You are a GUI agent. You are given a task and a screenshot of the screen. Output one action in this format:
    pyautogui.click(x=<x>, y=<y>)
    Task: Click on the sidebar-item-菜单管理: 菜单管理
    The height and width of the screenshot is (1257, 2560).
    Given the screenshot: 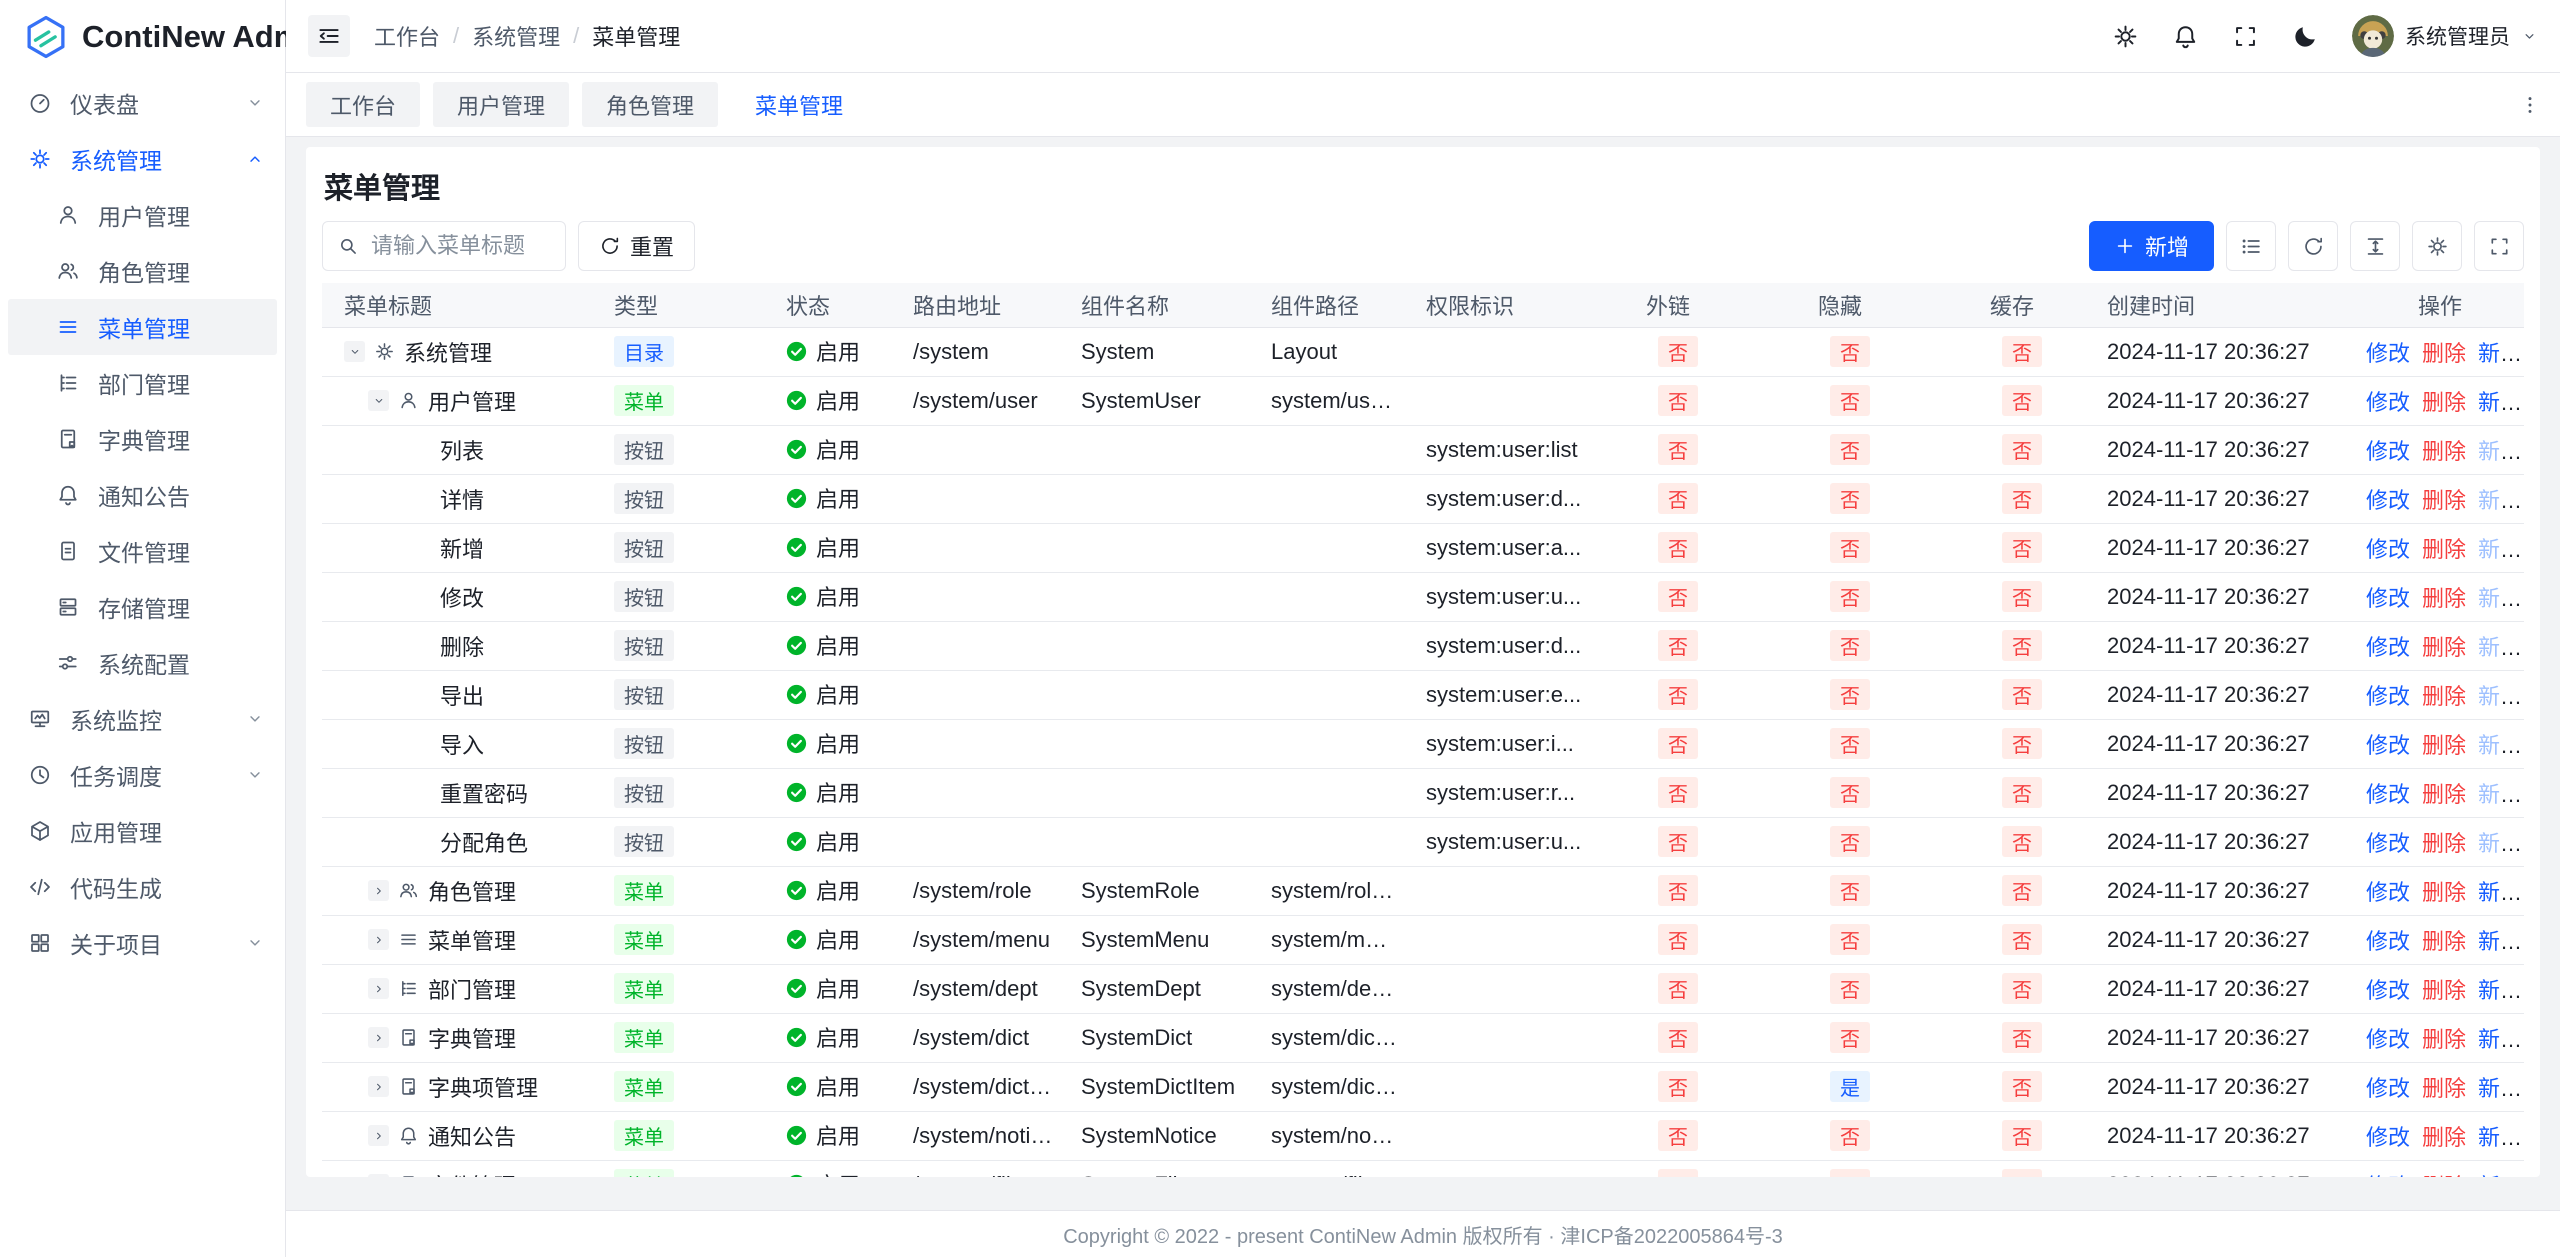 What is the action you would take?
    pyautogui.click(x=142, y=327)
    